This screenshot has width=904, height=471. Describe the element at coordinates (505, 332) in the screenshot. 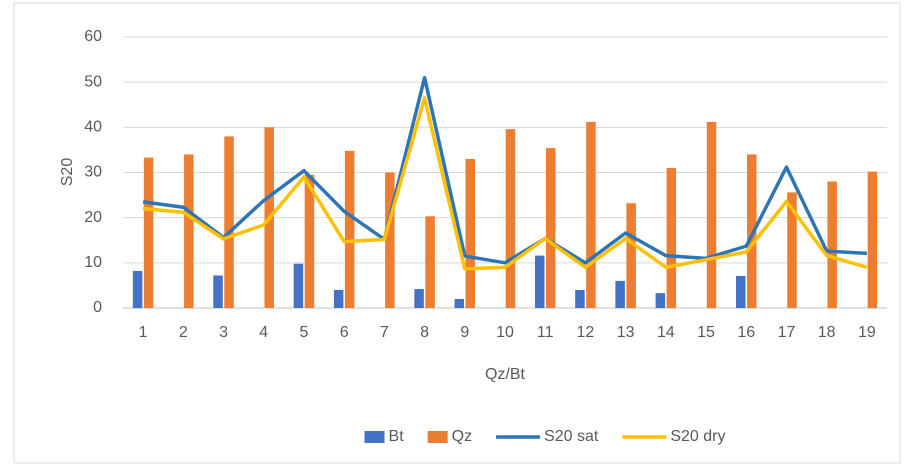

I see `x-tick-label: 10` at that location.